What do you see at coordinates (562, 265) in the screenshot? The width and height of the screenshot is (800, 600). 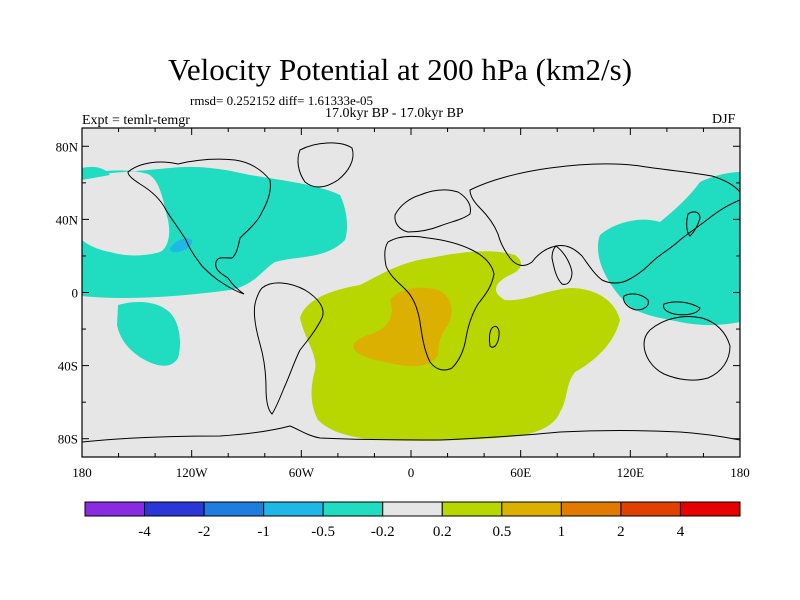 I see `coastline-india` at bounding box center [562, 265].